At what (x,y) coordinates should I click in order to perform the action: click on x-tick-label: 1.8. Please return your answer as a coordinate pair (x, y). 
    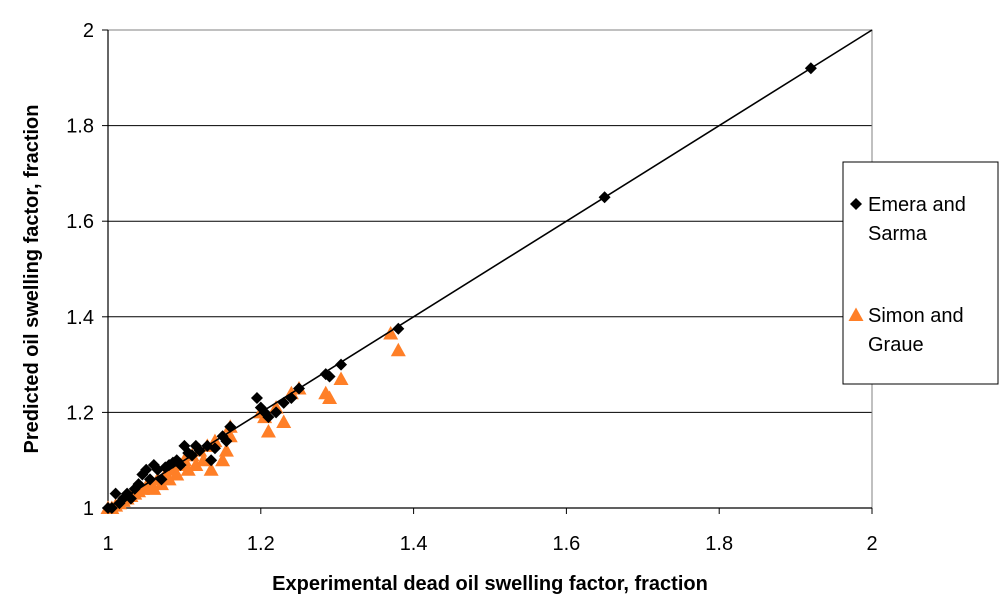
    Looking at the image, I should click on (719, 544).